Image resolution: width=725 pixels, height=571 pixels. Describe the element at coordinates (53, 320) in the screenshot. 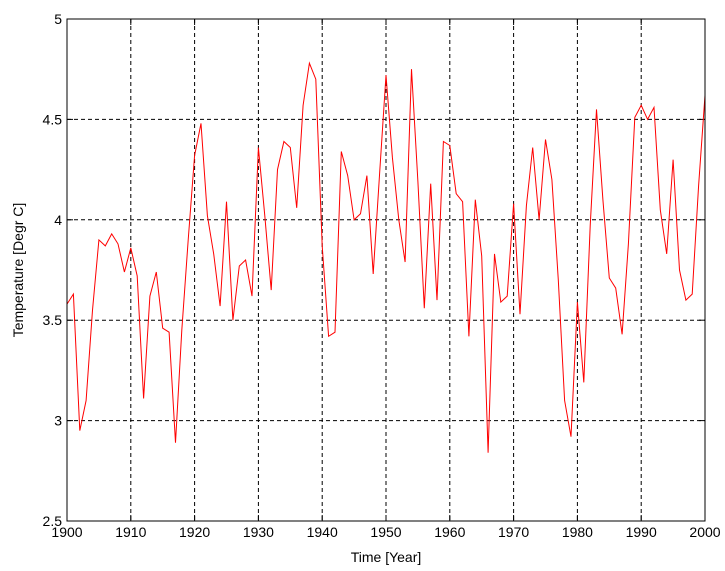

I see `y-tick-label: 3.5` at that location.